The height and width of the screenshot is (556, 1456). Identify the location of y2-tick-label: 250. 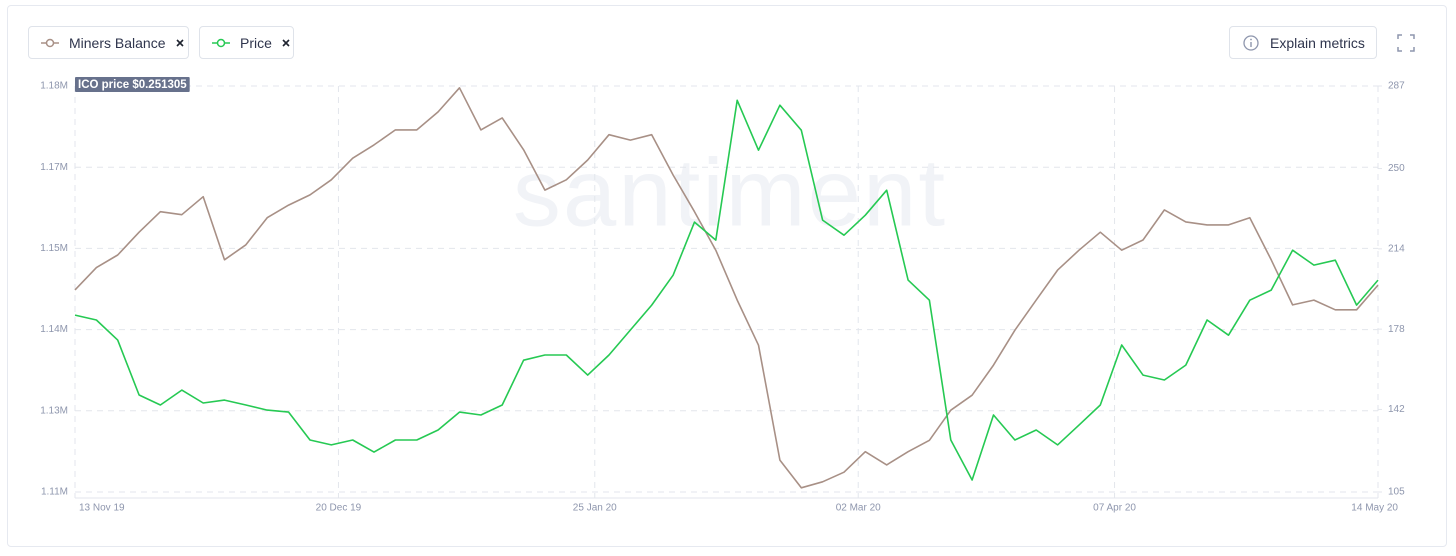
(1396, 168).